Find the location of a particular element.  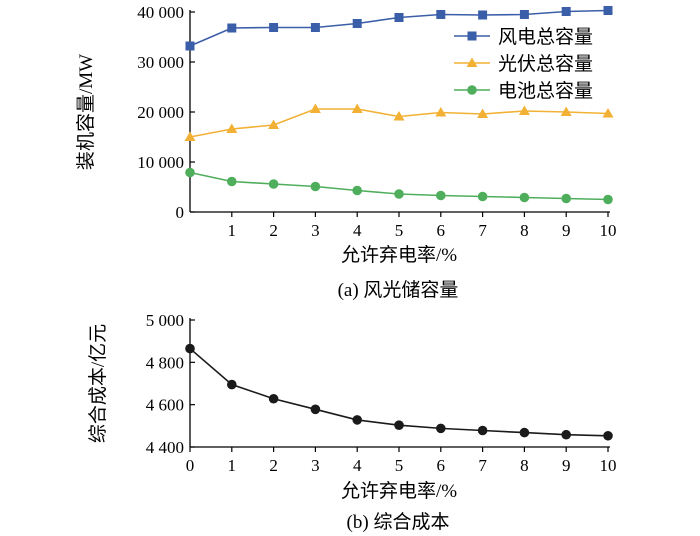

chart-caption: (a) 风光储容量 is located at coordinates (398, 290).